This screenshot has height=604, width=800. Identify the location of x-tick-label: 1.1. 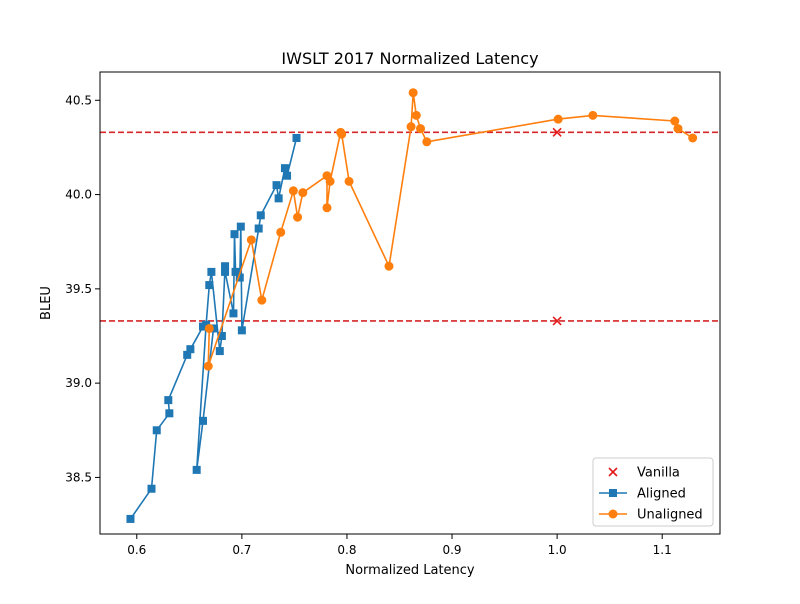
(662, 550).